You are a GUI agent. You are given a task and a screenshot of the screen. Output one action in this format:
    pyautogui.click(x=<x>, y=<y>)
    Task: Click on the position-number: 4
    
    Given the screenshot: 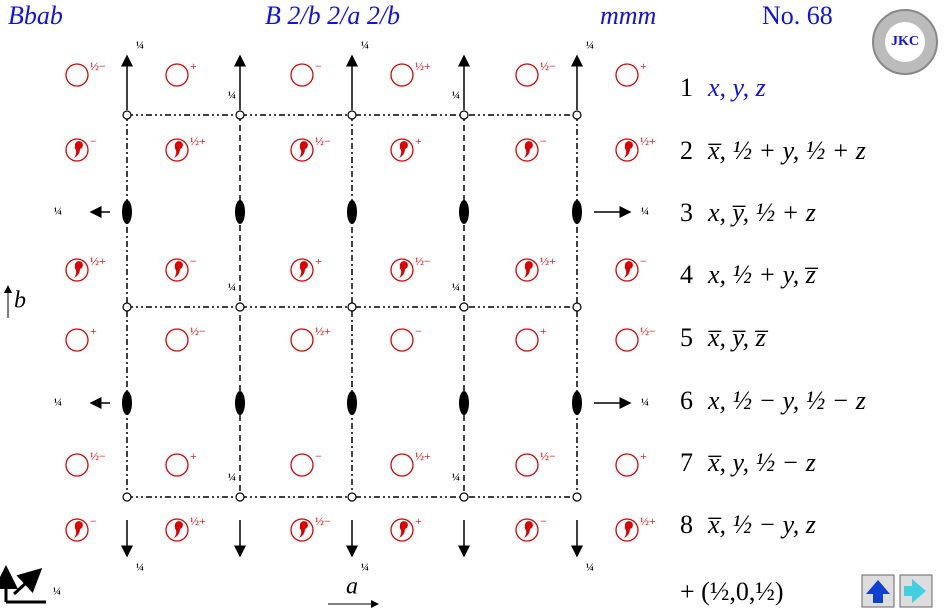 What is the action you would take?
    pyautogui.click(x=686, y=274)
    